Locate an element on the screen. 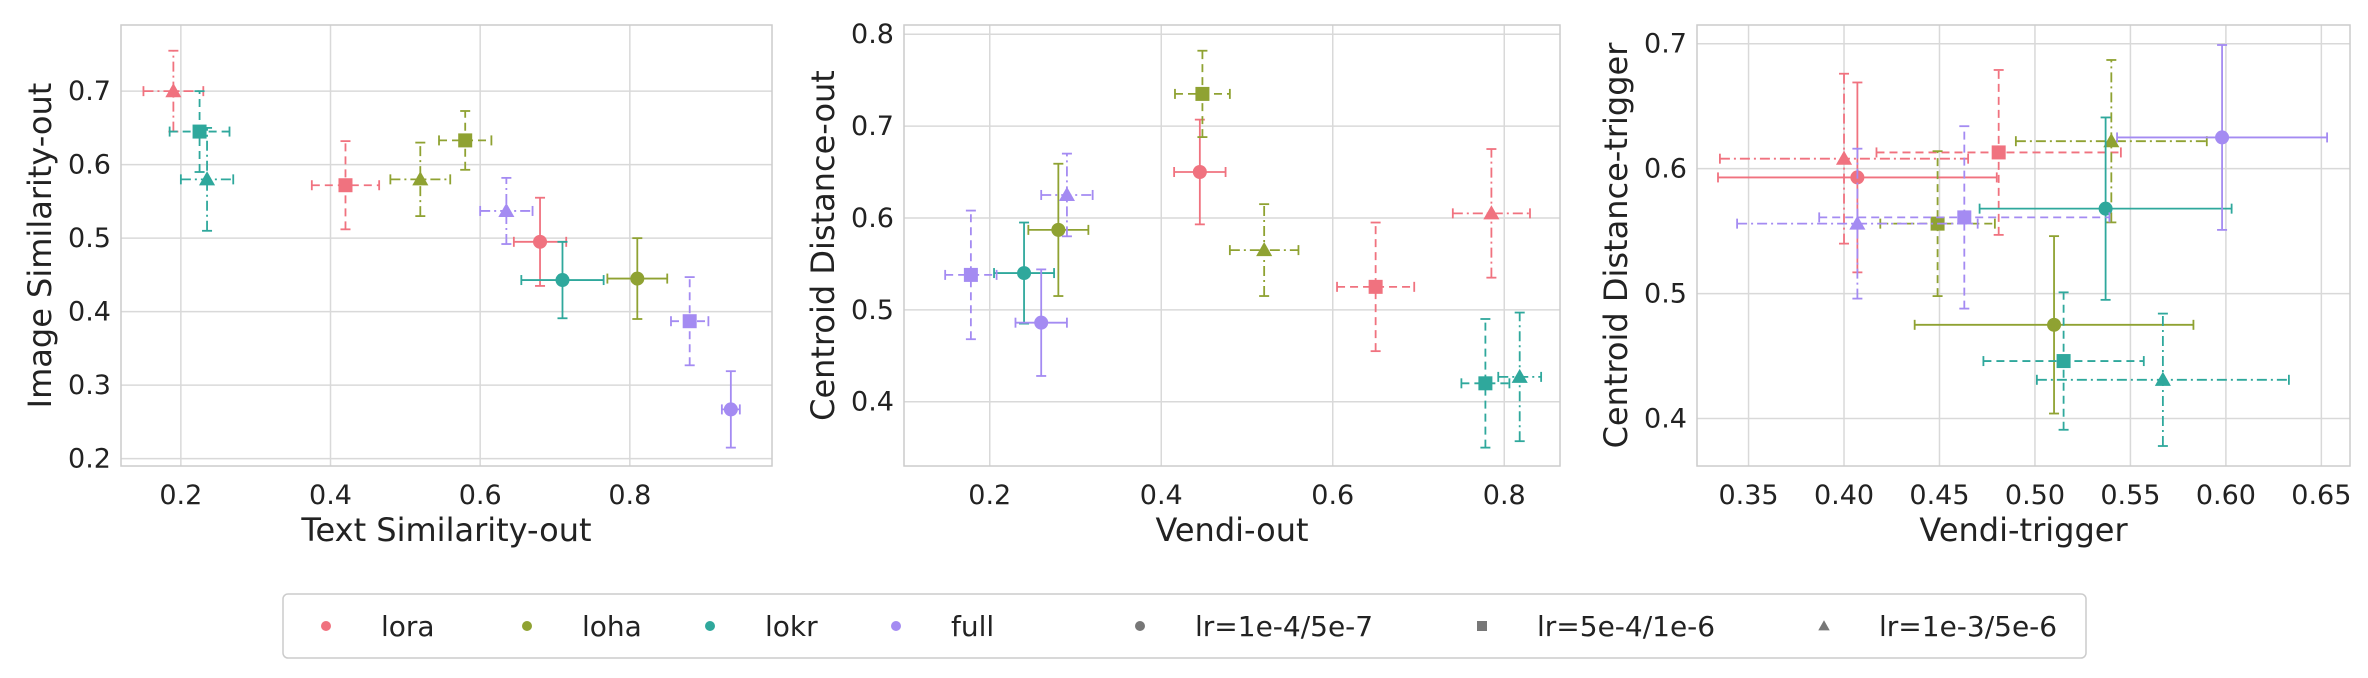 This screenshot has width=2368, height=678. legend-entry: lr=1e-3/5e-6 is located at coordinates (1937, 626).